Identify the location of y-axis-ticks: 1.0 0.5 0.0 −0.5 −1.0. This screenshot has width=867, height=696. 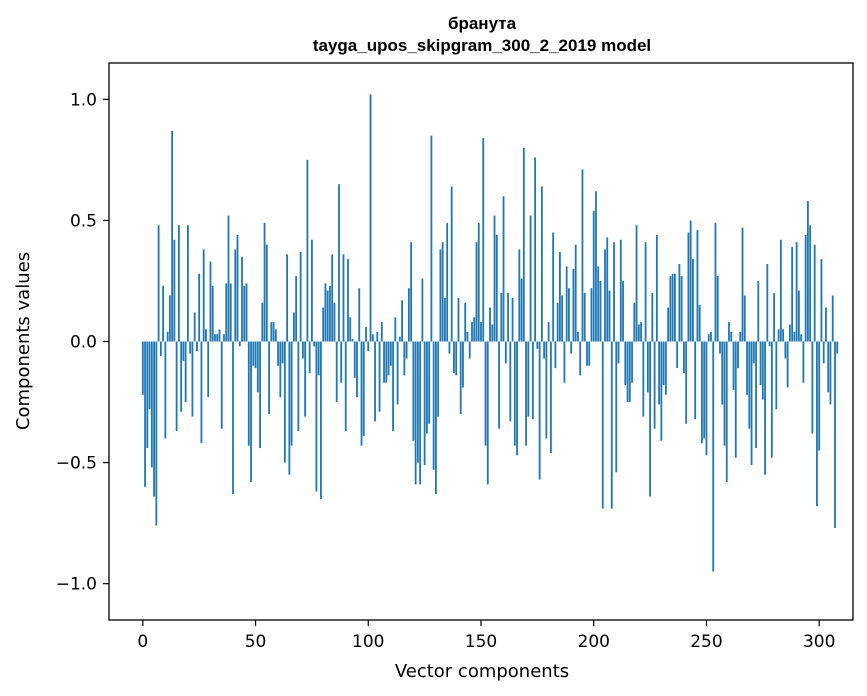
(82, 342).